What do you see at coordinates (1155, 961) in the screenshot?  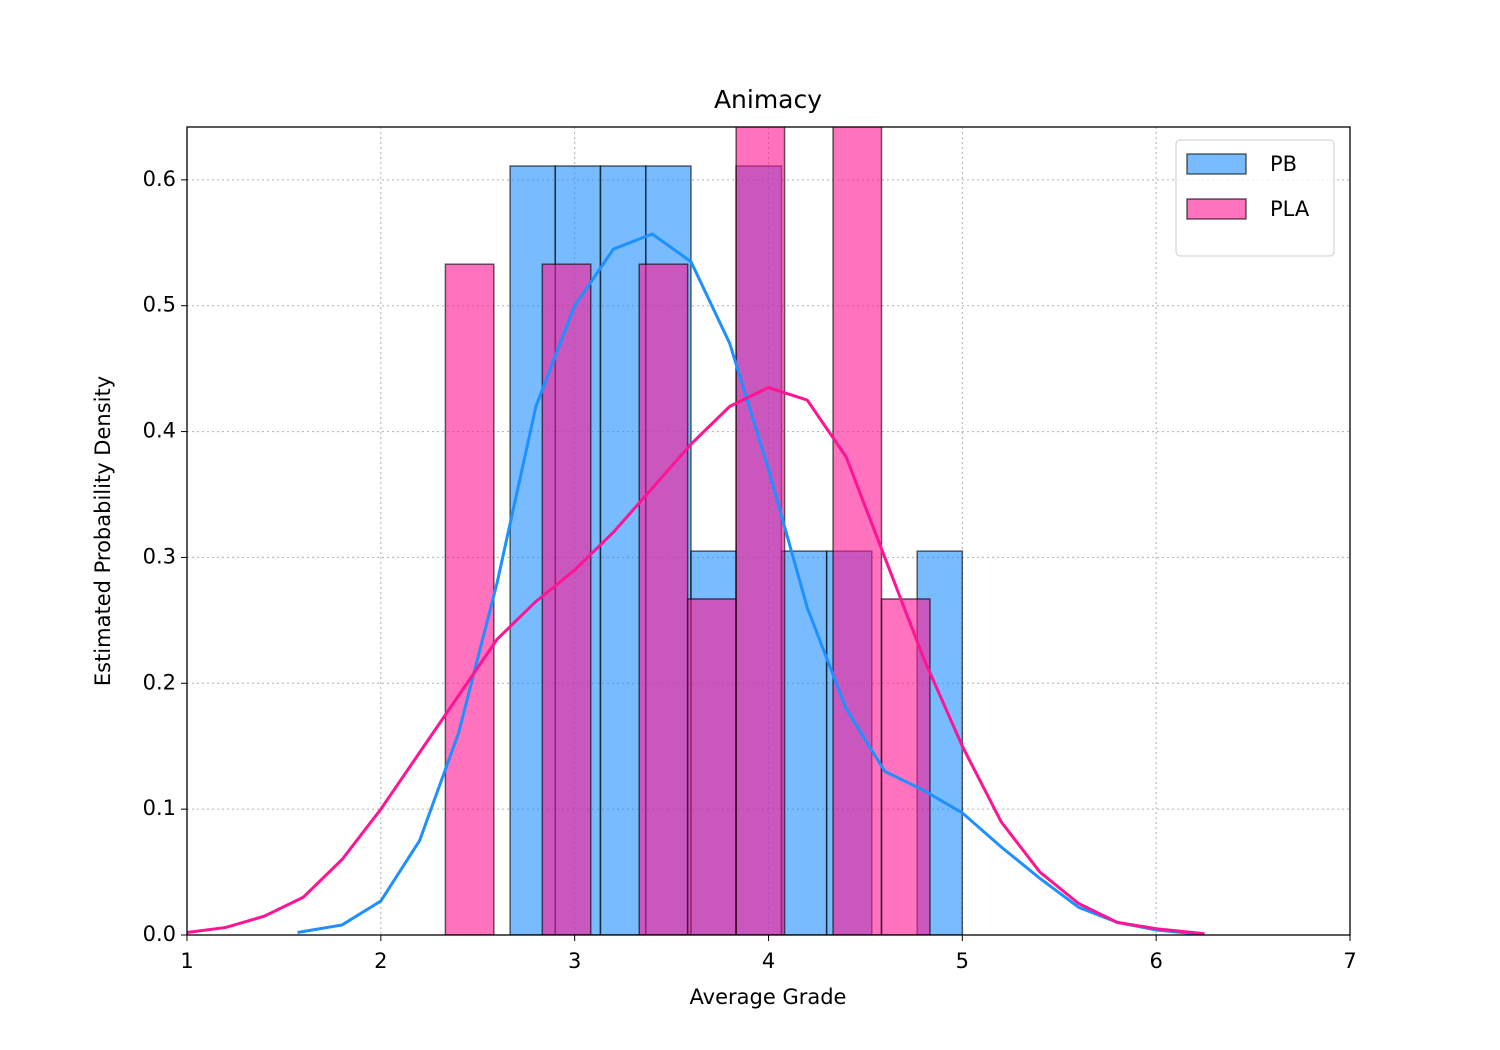 I see `x-tick-label: 6` at bounding box center [1155, 961].